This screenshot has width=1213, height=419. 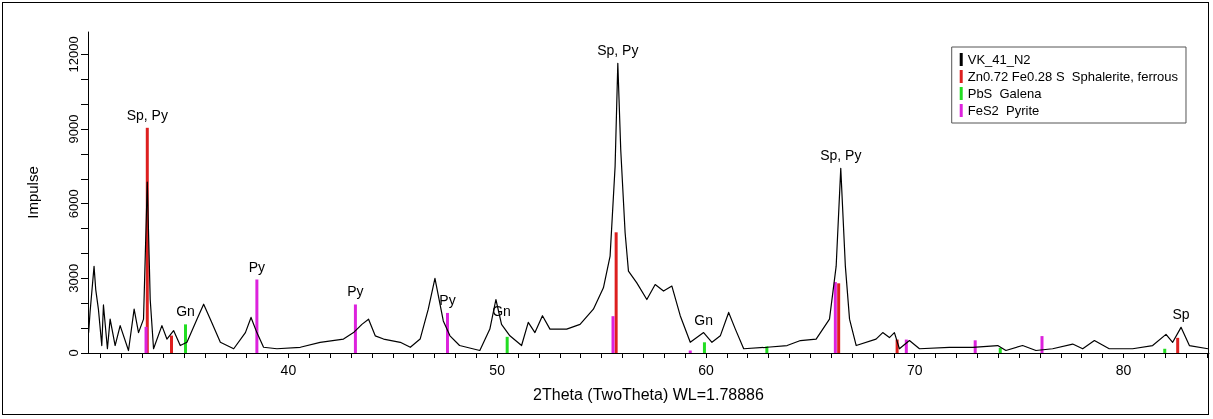 I want to click on x-tick-label: 50, so click(x=497, y=370).